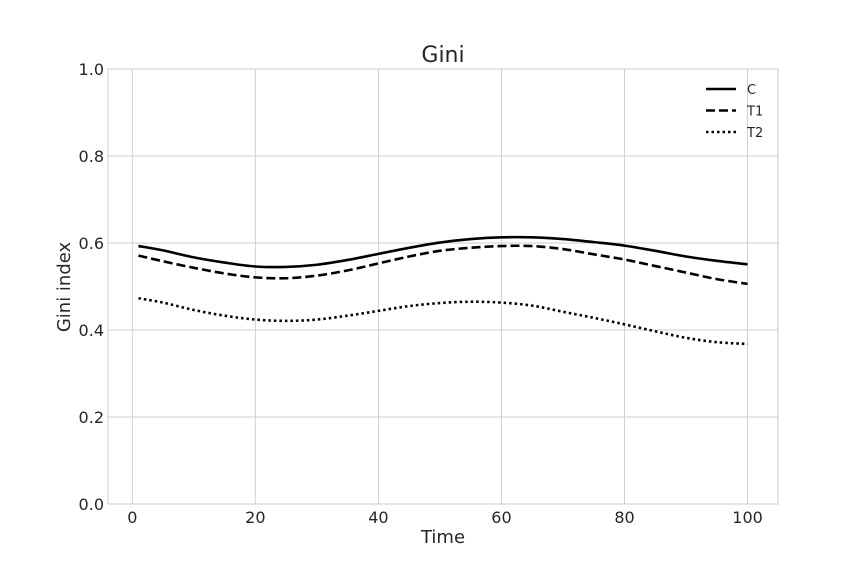 This screenshot has height=576, width=864. Describe the element at coordinates (64, 286) in the screenshot. I see `y-axis-label: Gini index` at that location.